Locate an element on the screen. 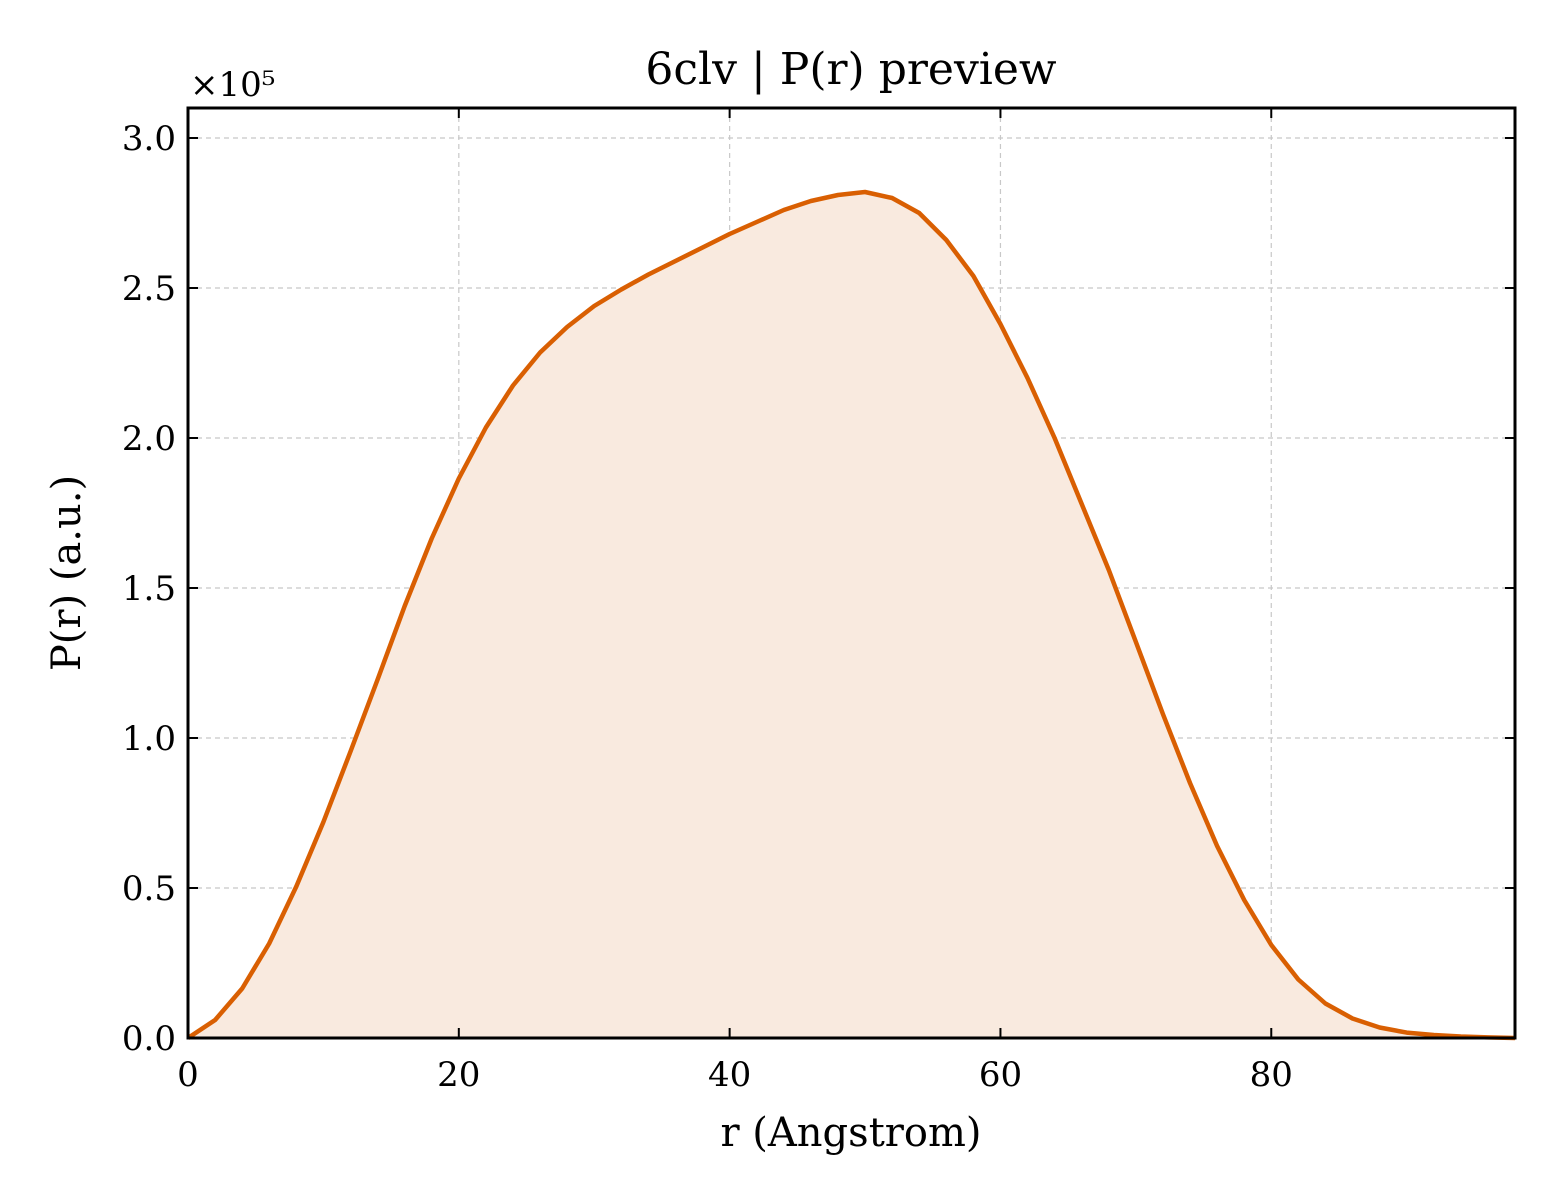 This screenshot has height=1200, width=1560. x-tick-label: 20 is located at coordinates (458, 1075).